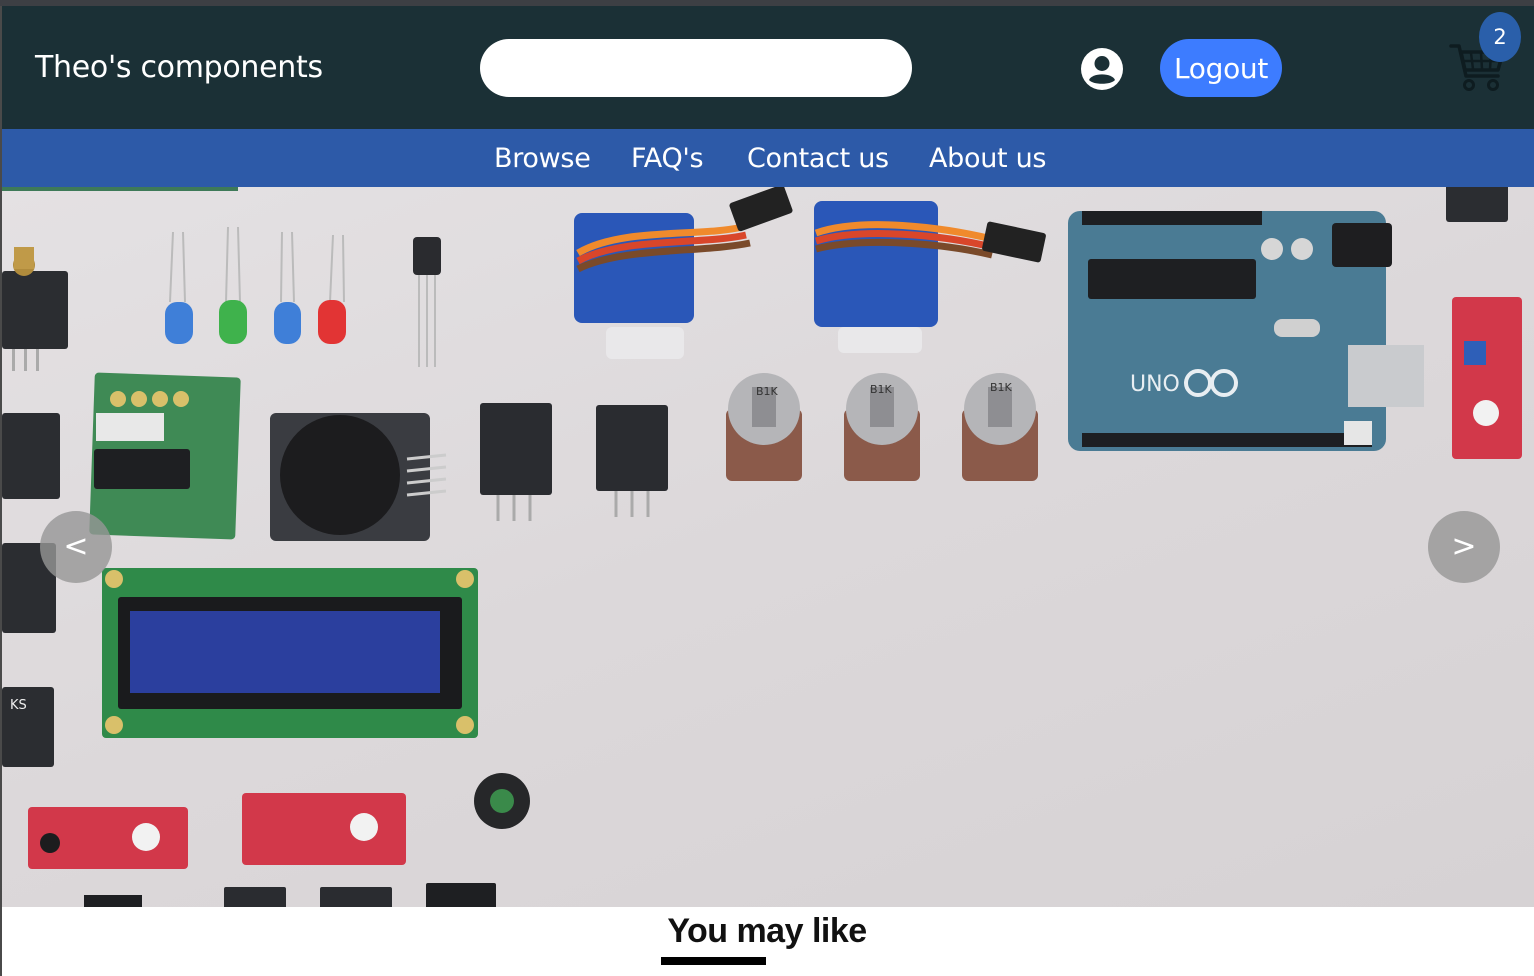 Image resolution: width=1534 pixels, height=976 pixels. What do you see at coordinates (1500, 37) in the screenshot?
I see `cart-count-badge: 2` at bounding box center [1500, 37].